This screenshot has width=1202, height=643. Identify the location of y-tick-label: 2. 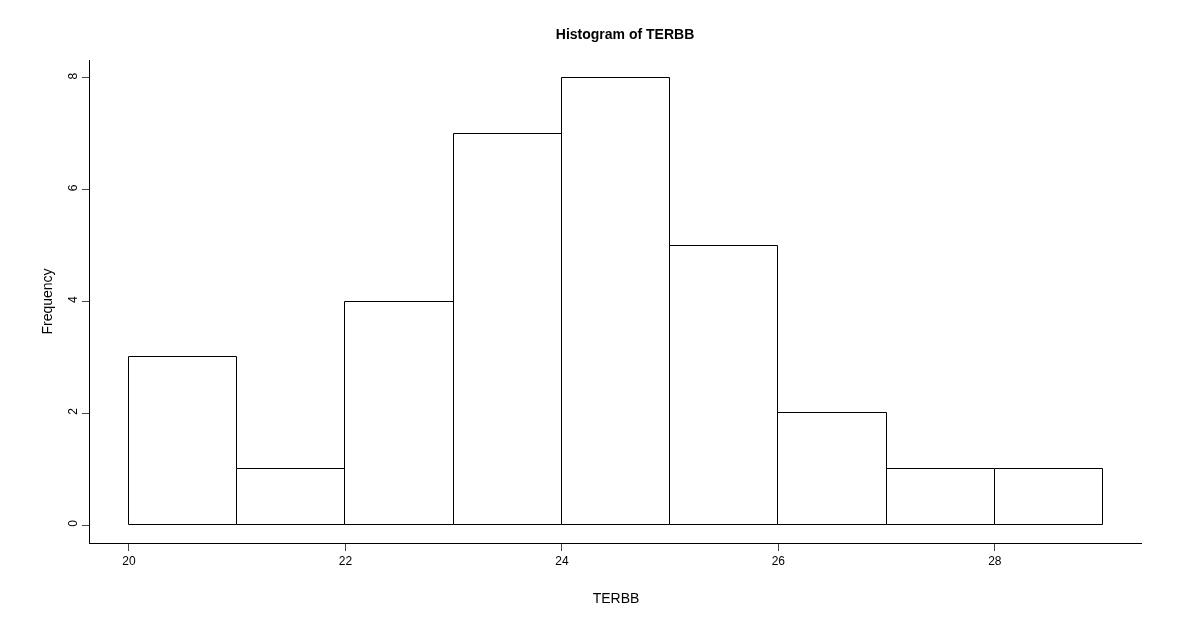
(73, 411).